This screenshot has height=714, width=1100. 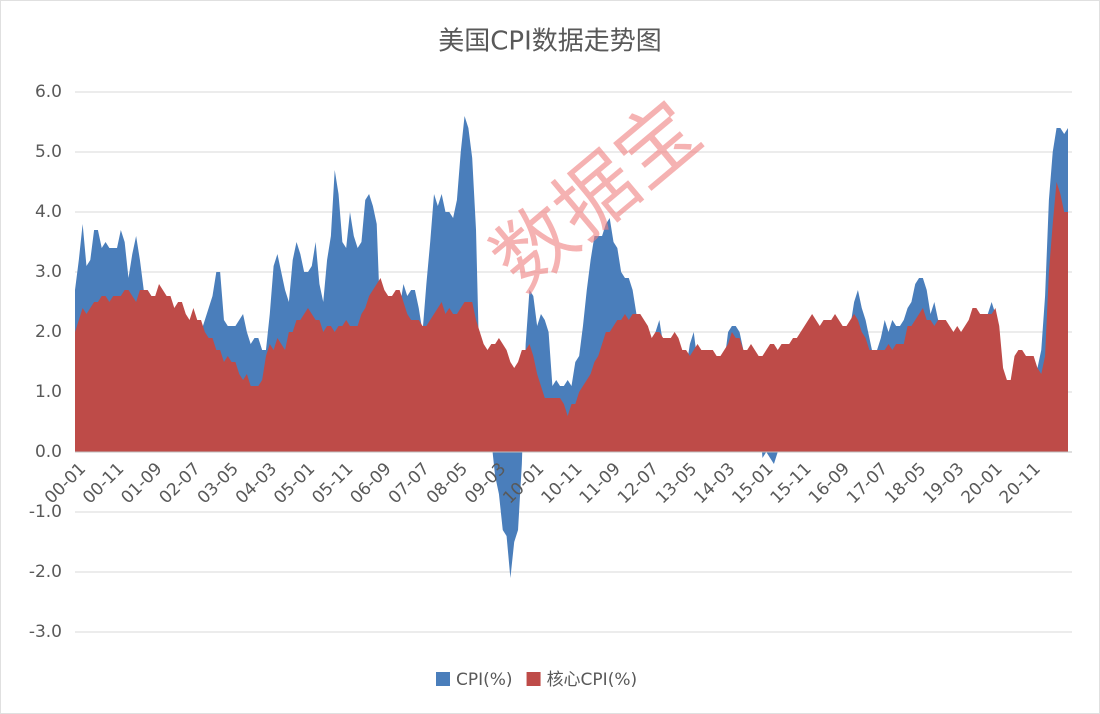 What do you see at coordinates (550, 42) in the screenshot?
I see `chart-title: 美国CPI数据走势图` at bounding box center [550, 42].